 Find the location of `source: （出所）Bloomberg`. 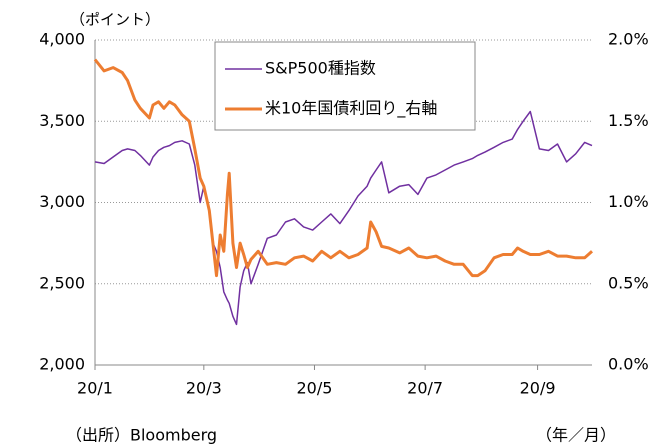

source: （出所）Bloomberg is located at coordinates (141, 435).